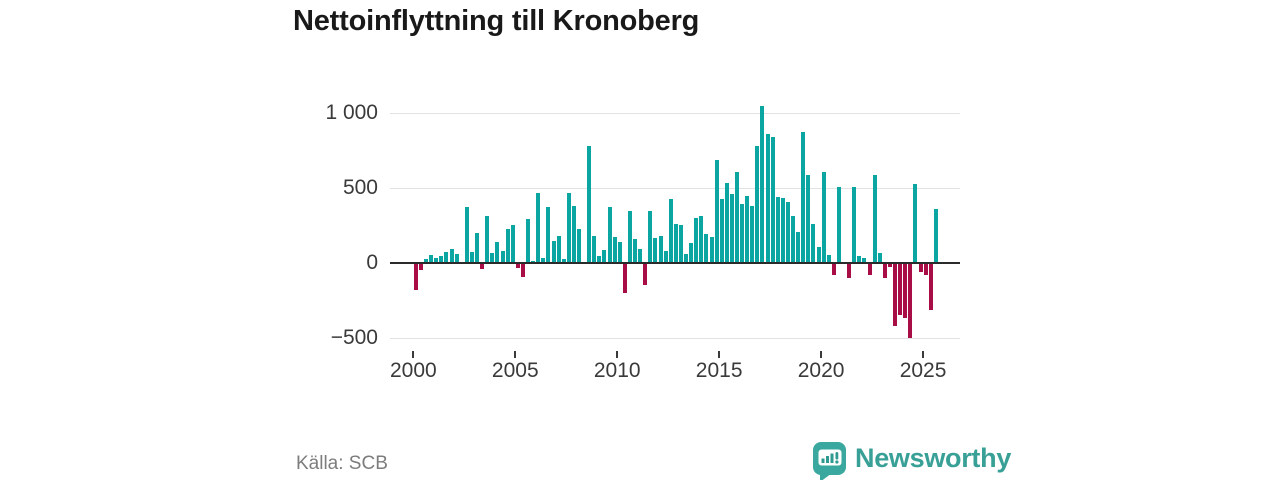 This screenshot has height=480, width=1280. I want to click on x-tick-label: 2015, so click(719, 370).